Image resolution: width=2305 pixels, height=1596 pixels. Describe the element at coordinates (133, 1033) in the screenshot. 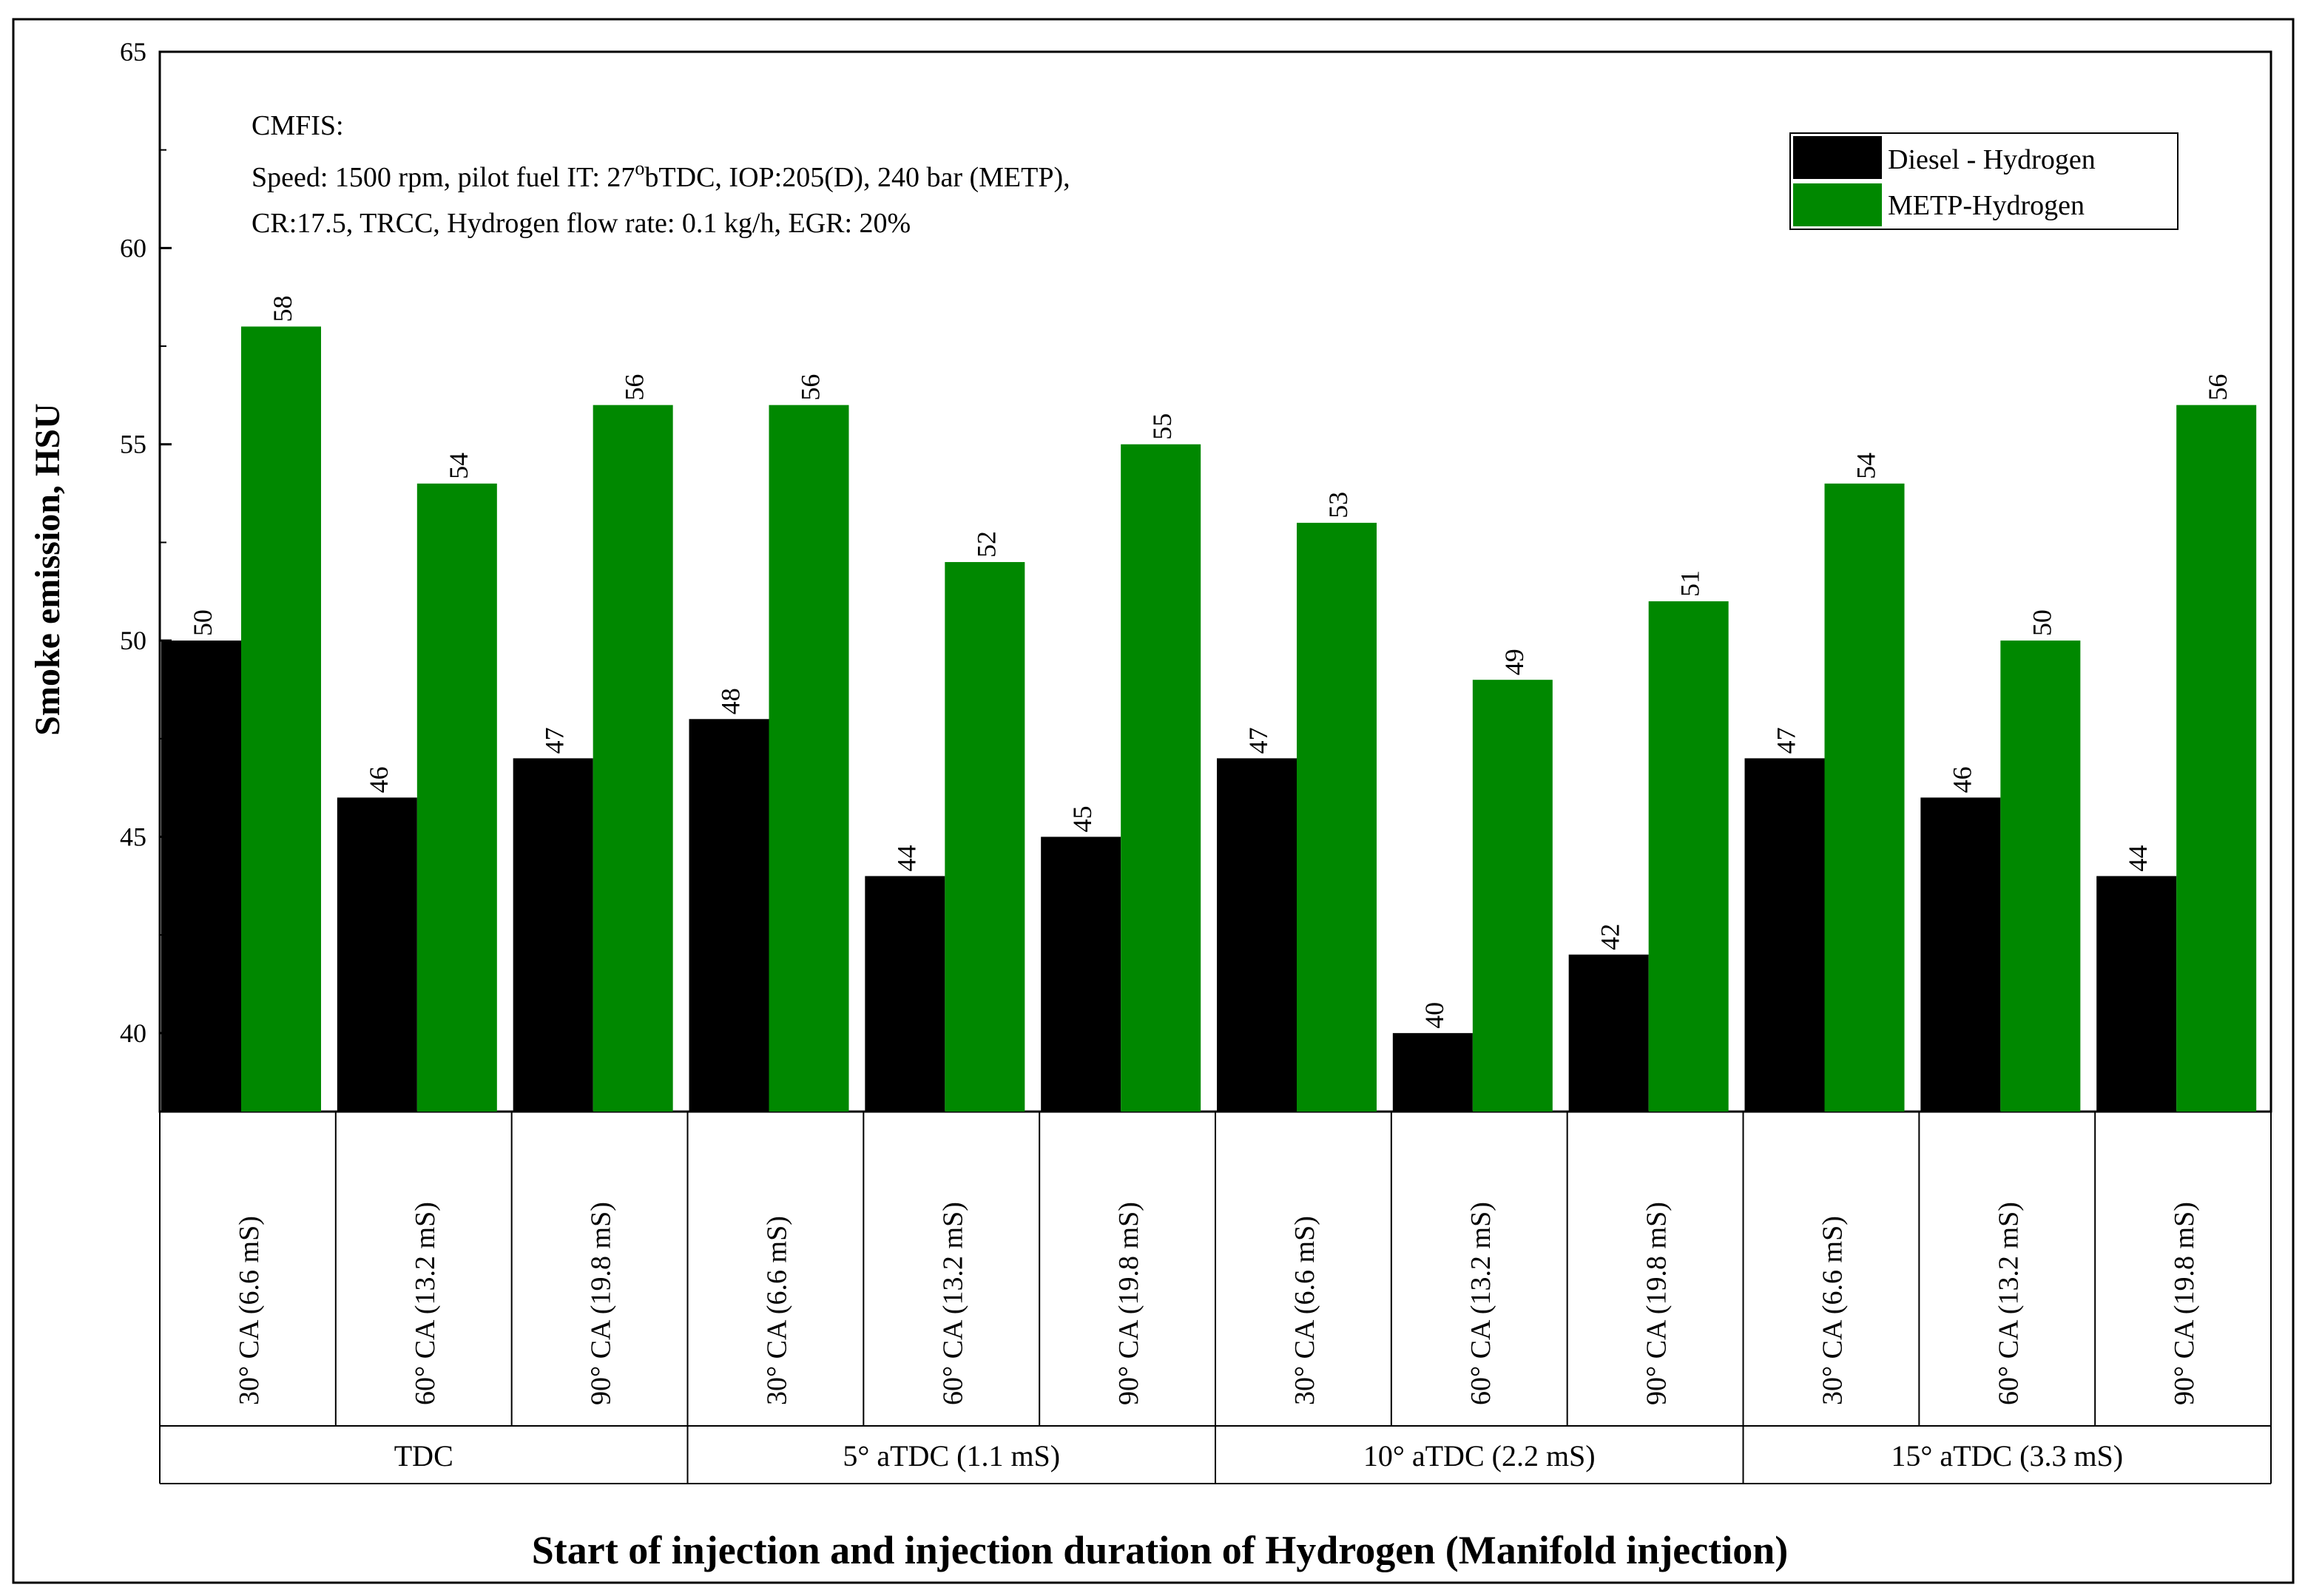

I see `y-tick-label: 40` at that location.